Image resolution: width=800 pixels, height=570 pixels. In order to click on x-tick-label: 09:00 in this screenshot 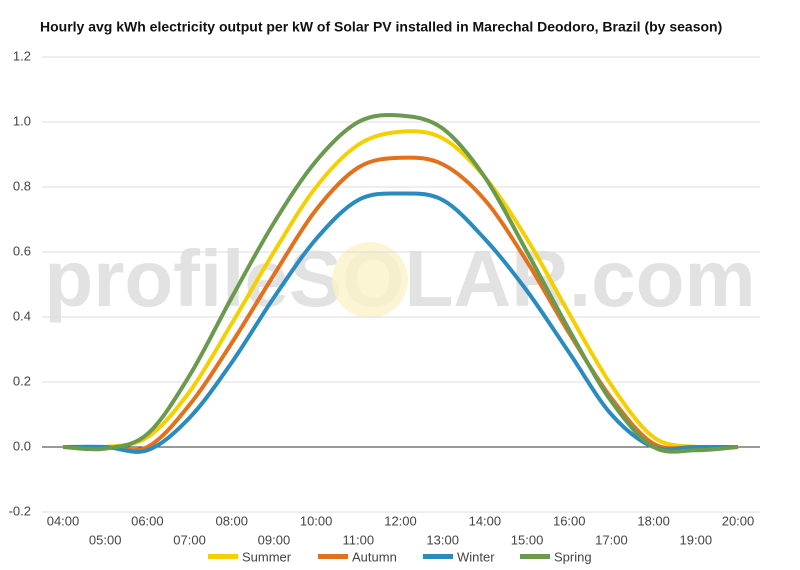, I will do `click(274, 539)`.